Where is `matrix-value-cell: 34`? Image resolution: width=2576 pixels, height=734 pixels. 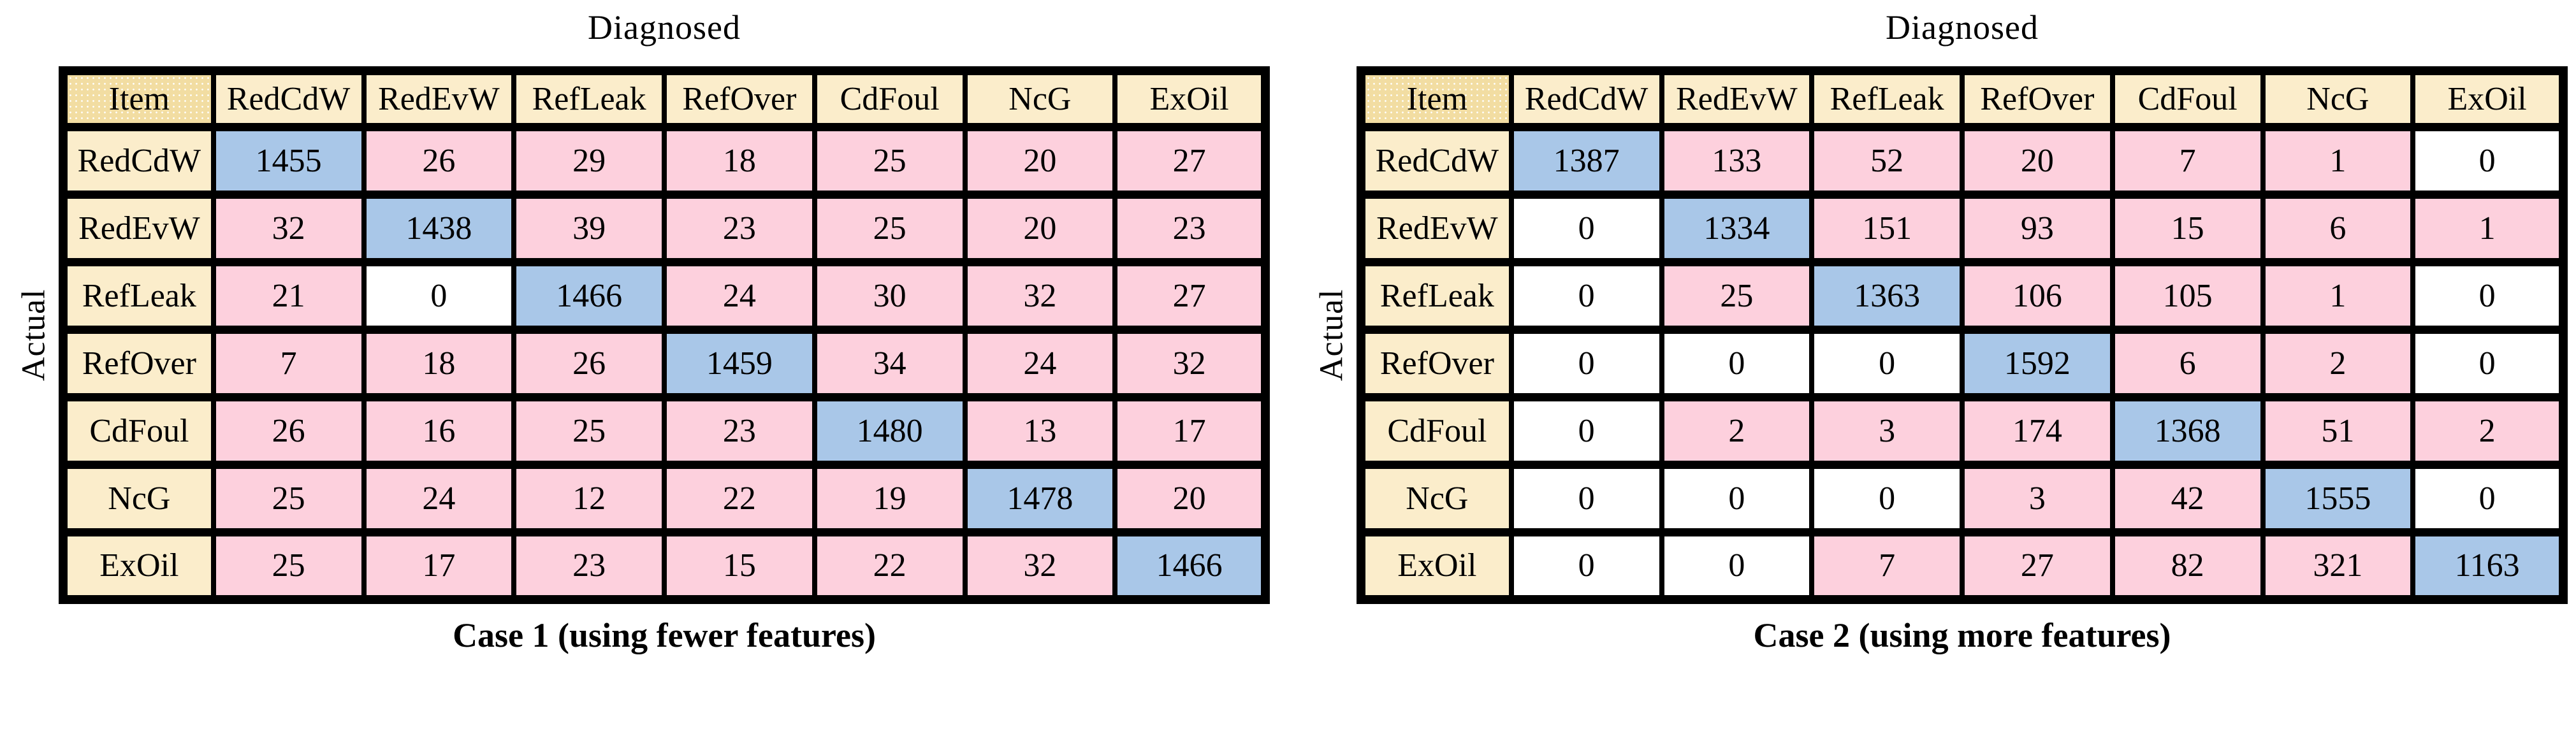 matrix-value-cell: 34 is located at coordinates (889, 363).